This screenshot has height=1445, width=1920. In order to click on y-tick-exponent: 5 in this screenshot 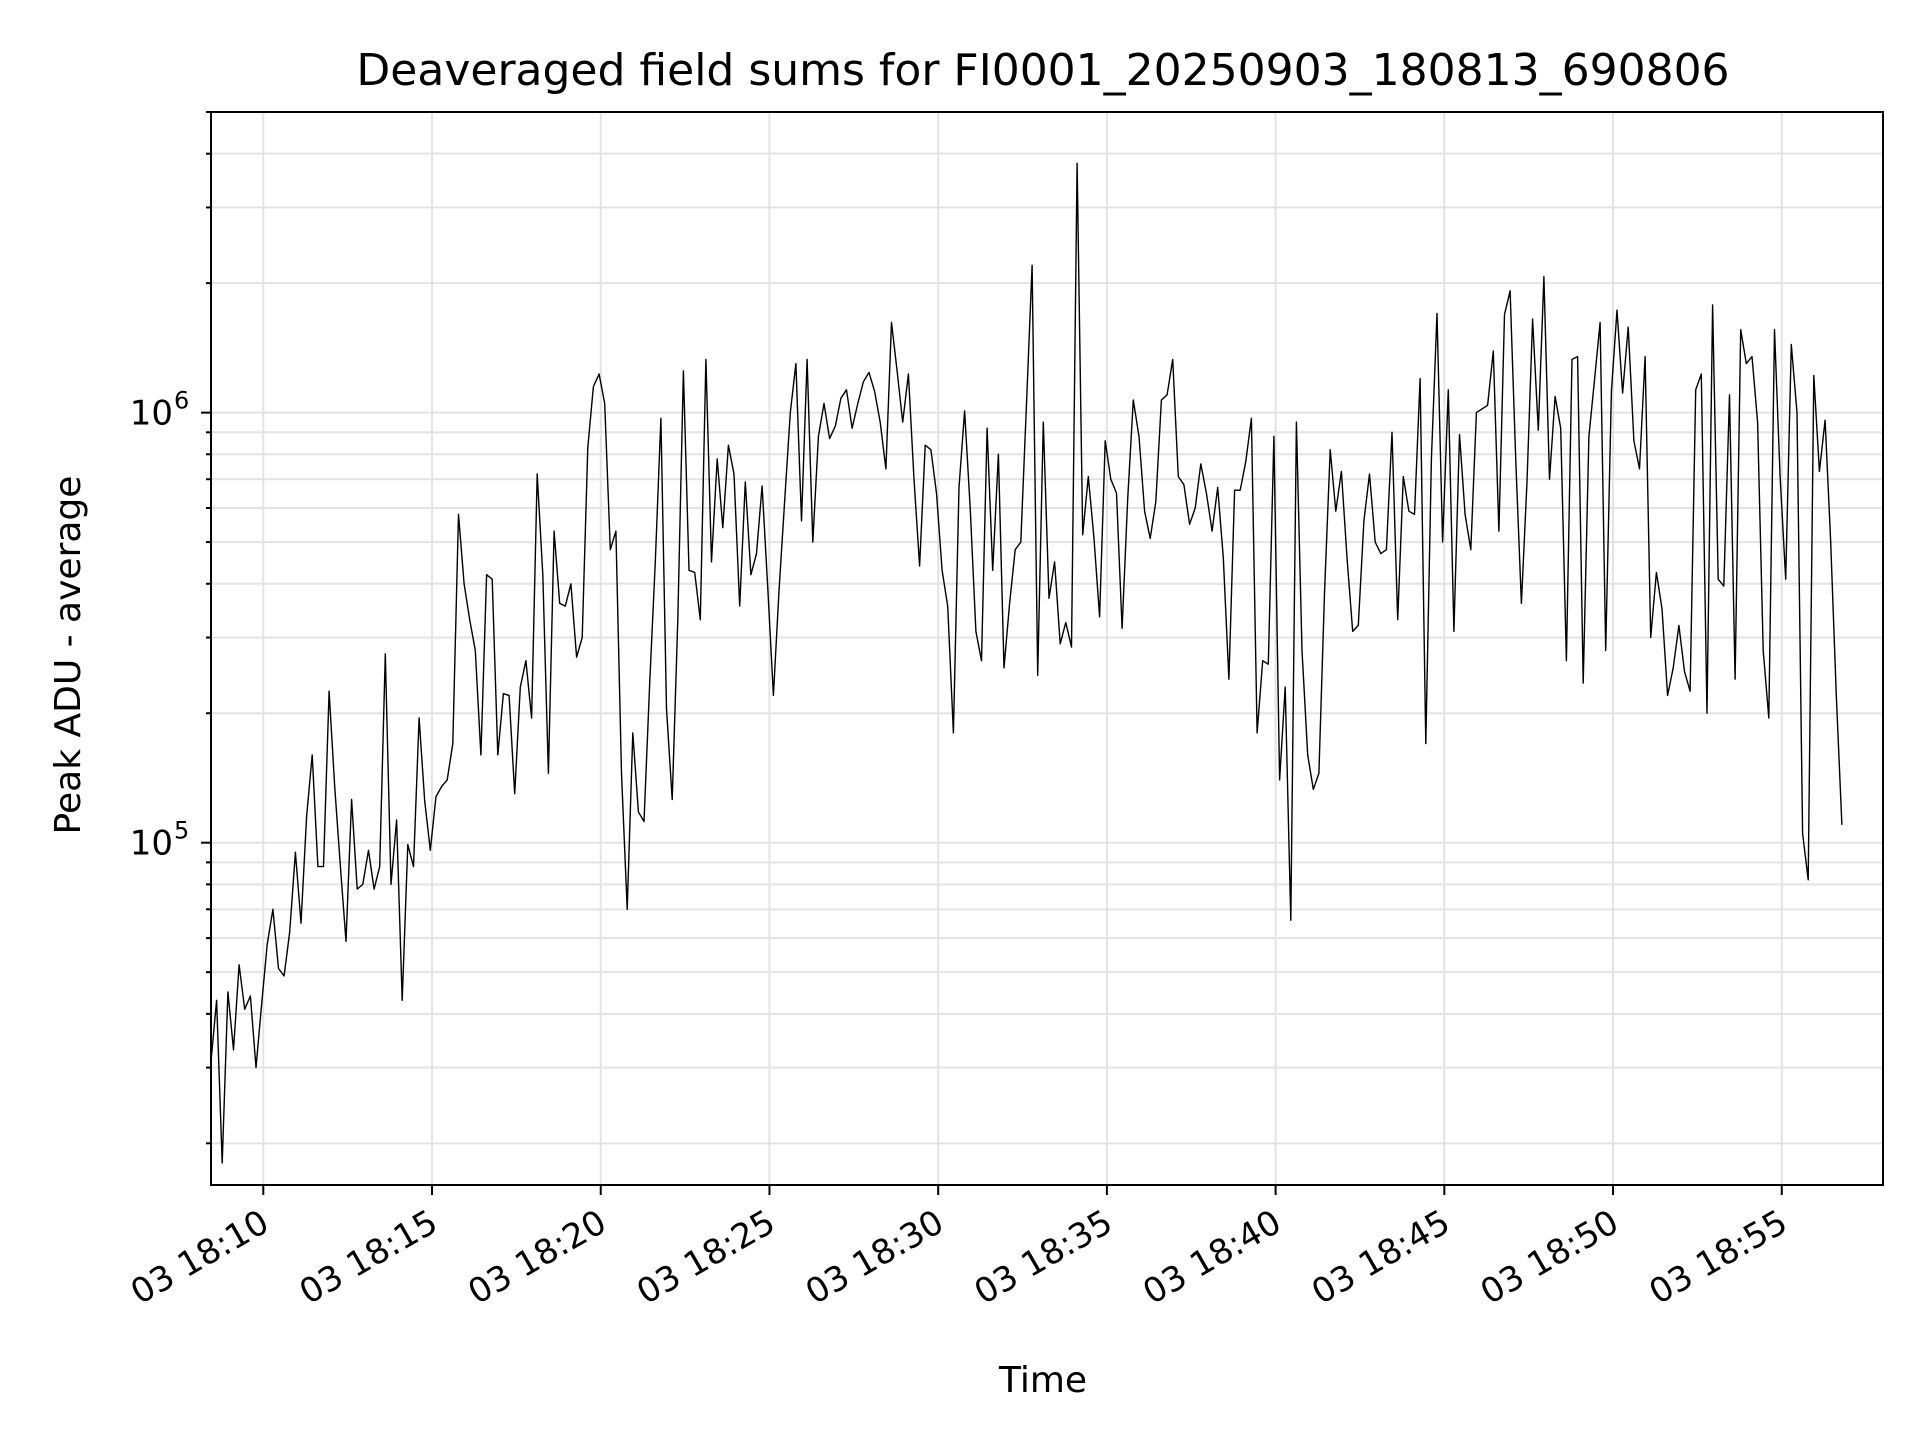, I will do `click(181, 831)`.